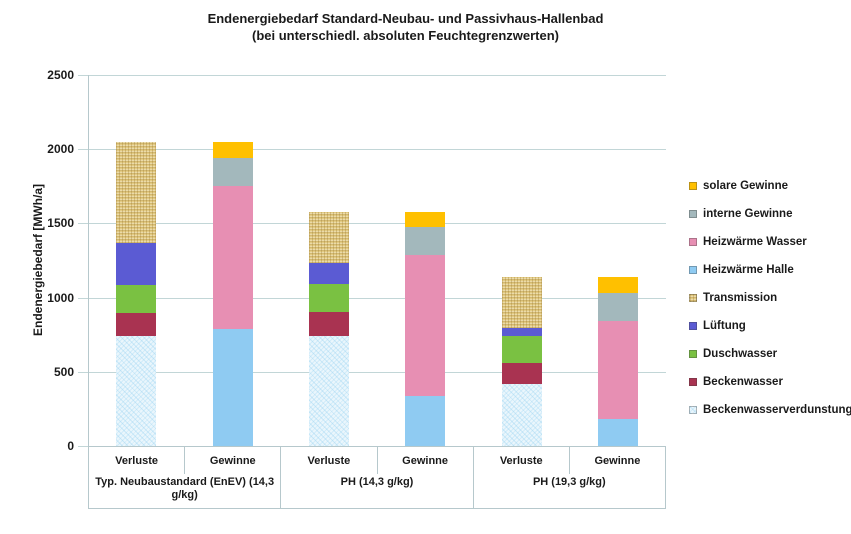 This screenshot has width=851, height=534. Describe the element at coordinates (740, 353) in the screenshot. I see `legend-label: Duschwasser` at that location.